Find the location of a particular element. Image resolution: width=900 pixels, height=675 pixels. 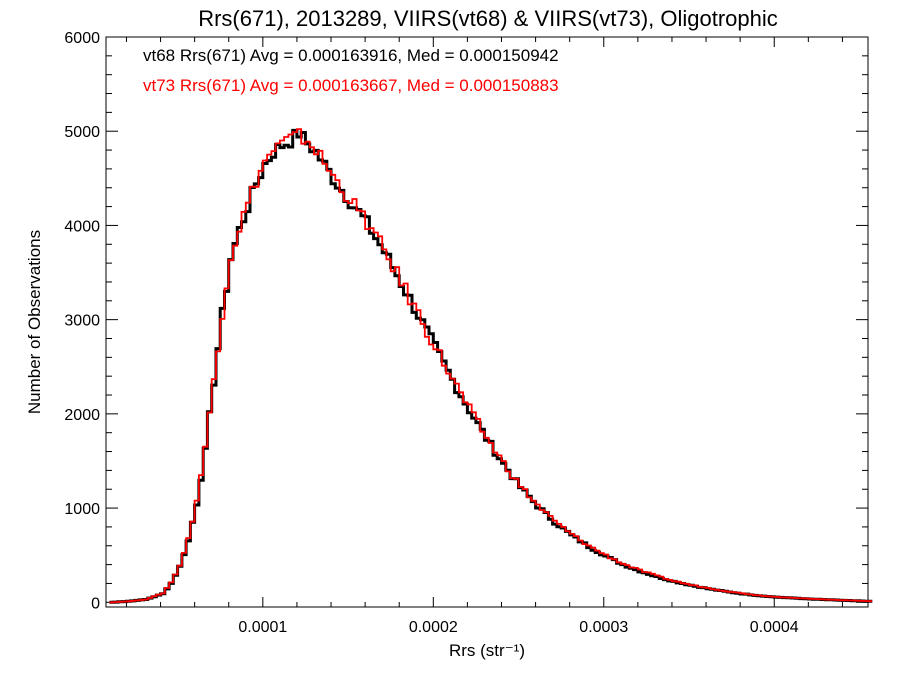

x-axis-label: Rrs (str⁻¹) is located at coordinates (487, 650).